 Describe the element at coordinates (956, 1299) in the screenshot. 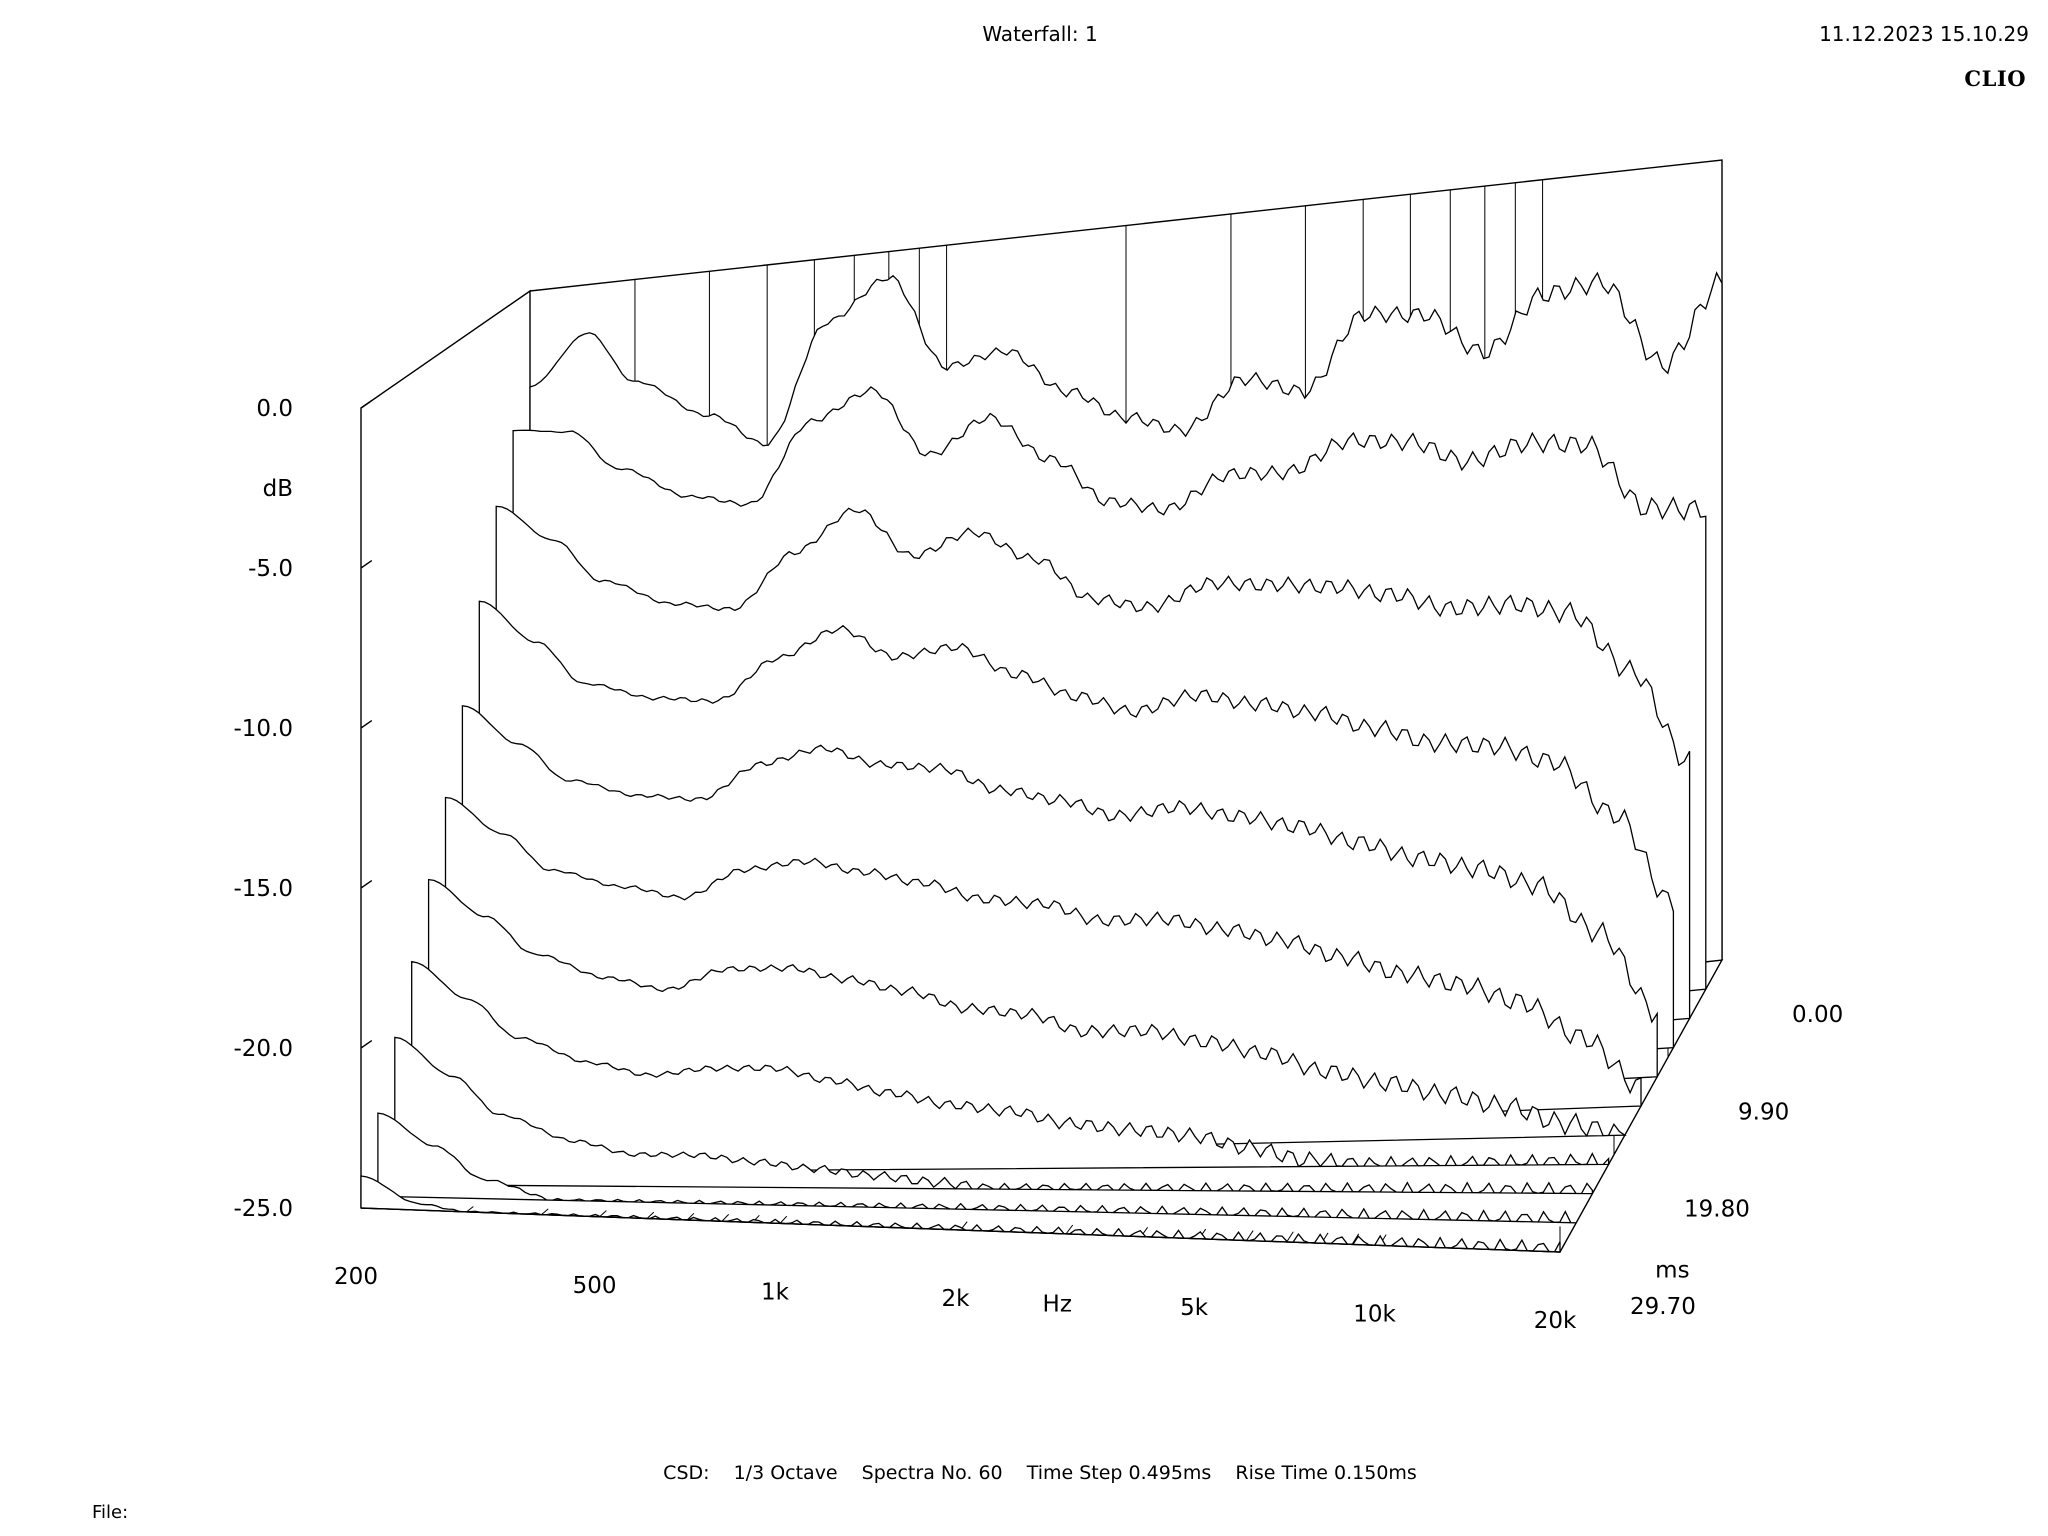

I see `x-tick-label: 2k` at that location.